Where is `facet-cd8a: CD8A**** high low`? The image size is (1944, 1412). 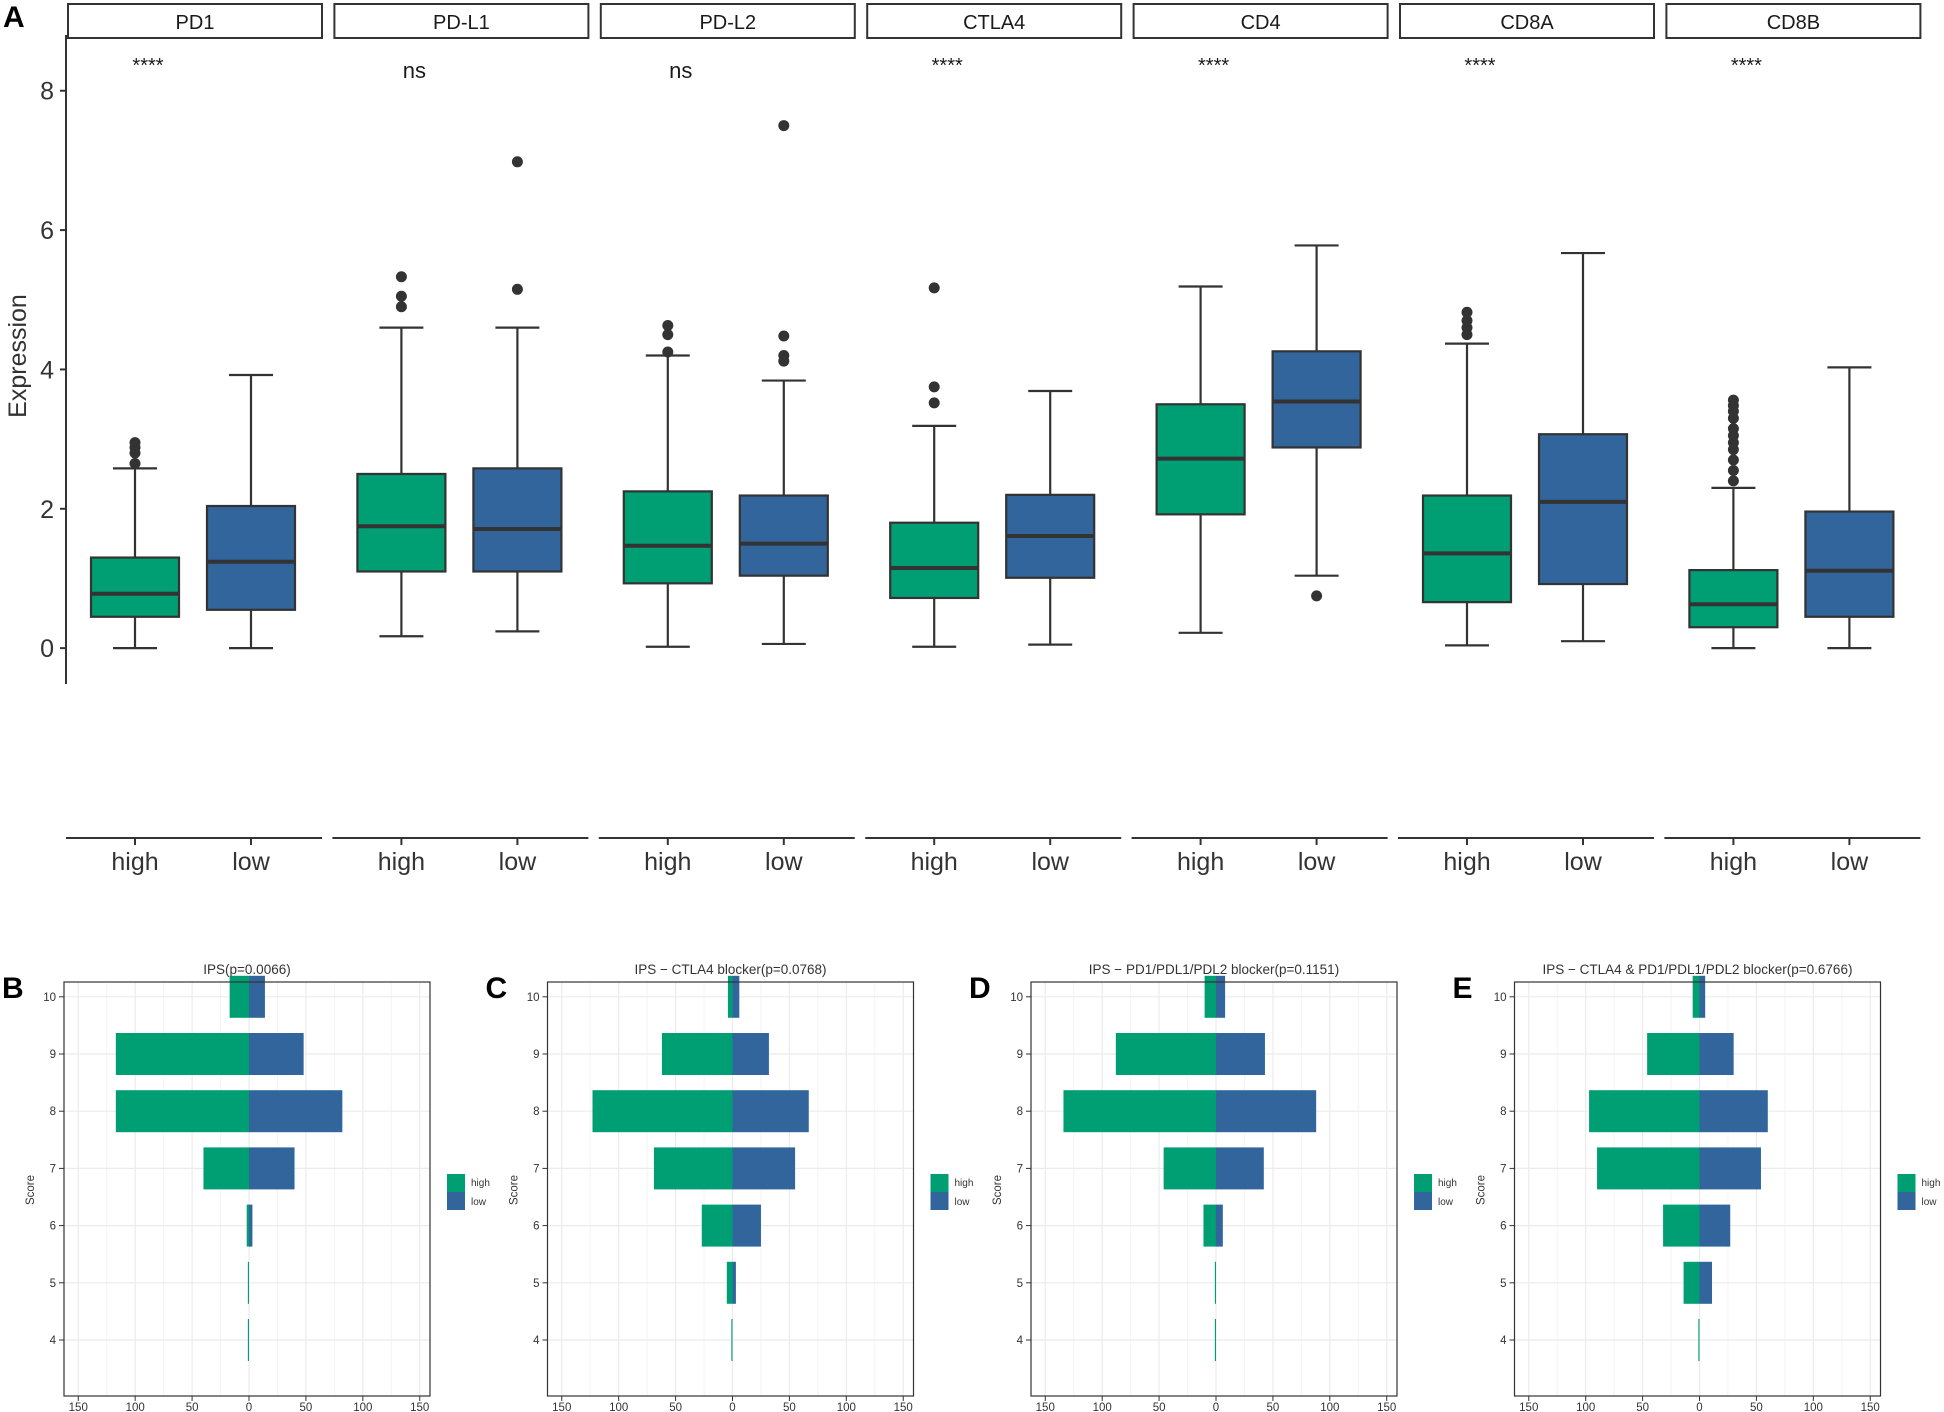 facet-cd8a: CD8A**** high low is located at coordinates (1526, 439).